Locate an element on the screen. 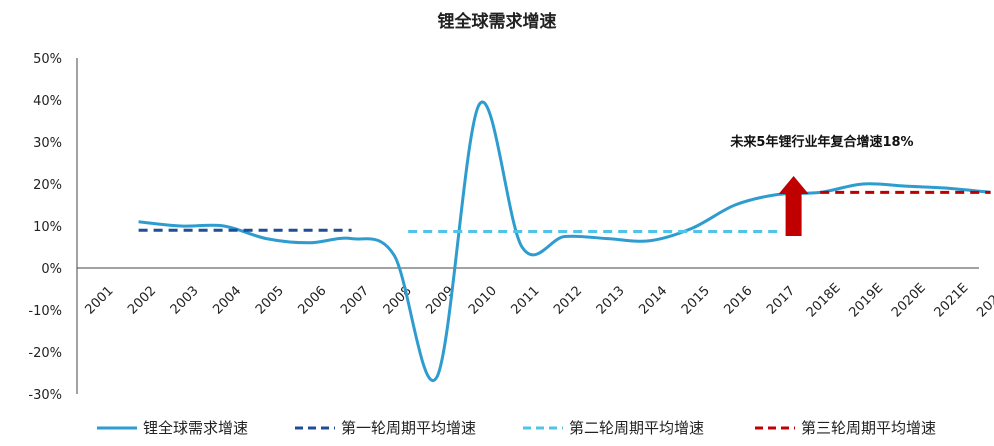  x-tick-label: 2002 is located at coordinates (142, 301).